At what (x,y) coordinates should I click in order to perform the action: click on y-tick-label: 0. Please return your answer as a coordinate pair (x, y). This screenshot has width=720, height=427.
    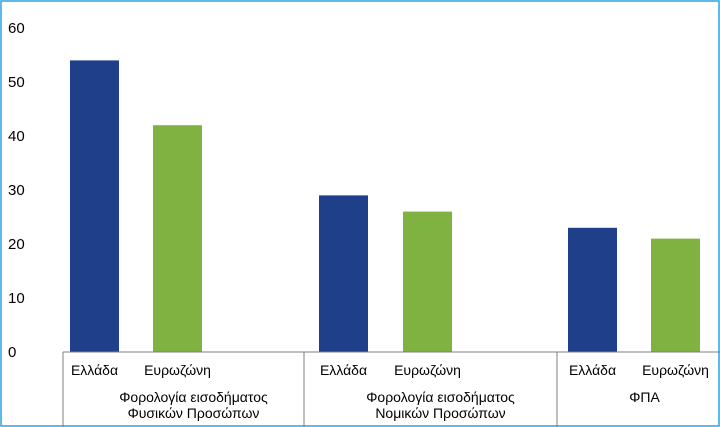
    Looking at the image, I should click on (12, 352).